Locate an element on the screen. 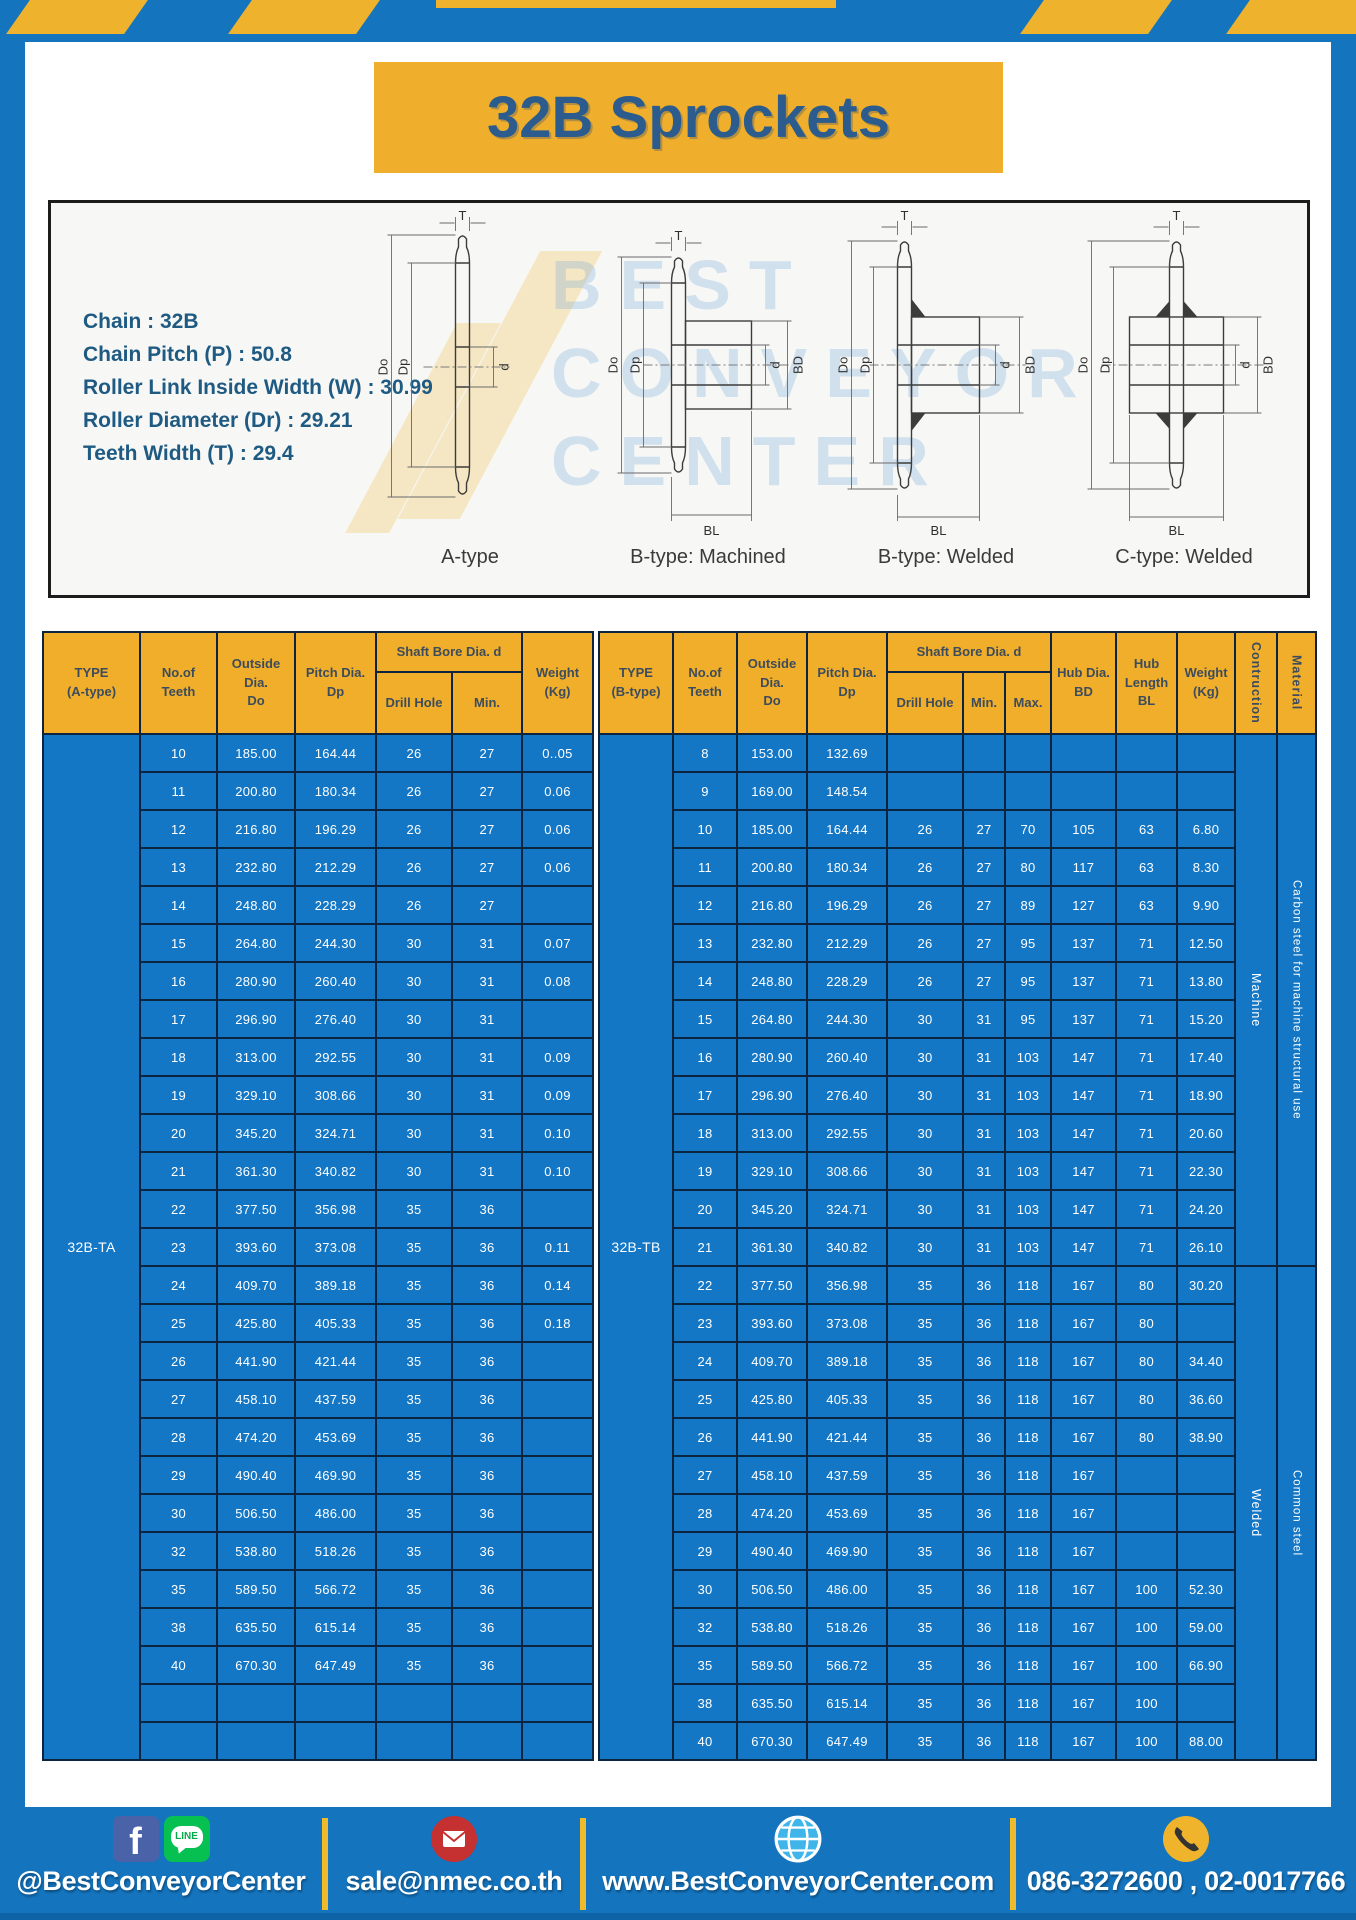  material-header: Material is located at coordinates (1296, 683).